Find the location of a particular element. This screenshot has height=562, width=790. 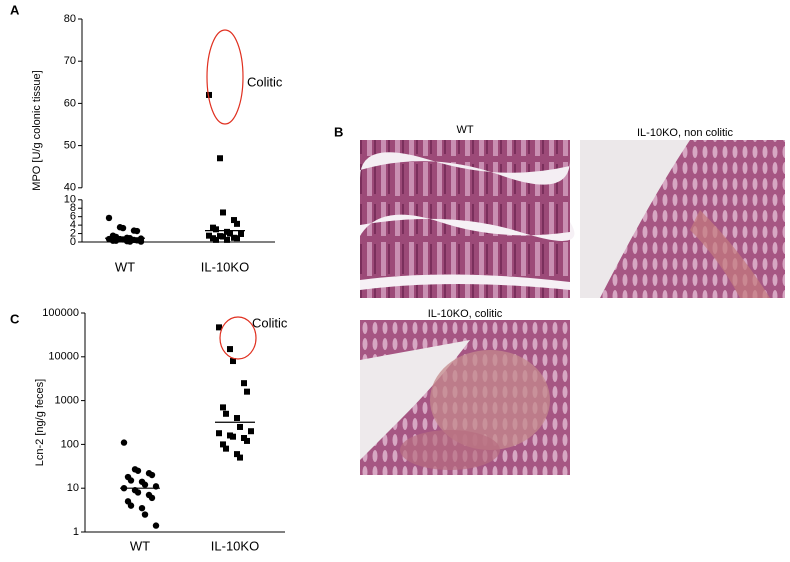

y-tick-label: 70 is located at coordinates (70, 61).